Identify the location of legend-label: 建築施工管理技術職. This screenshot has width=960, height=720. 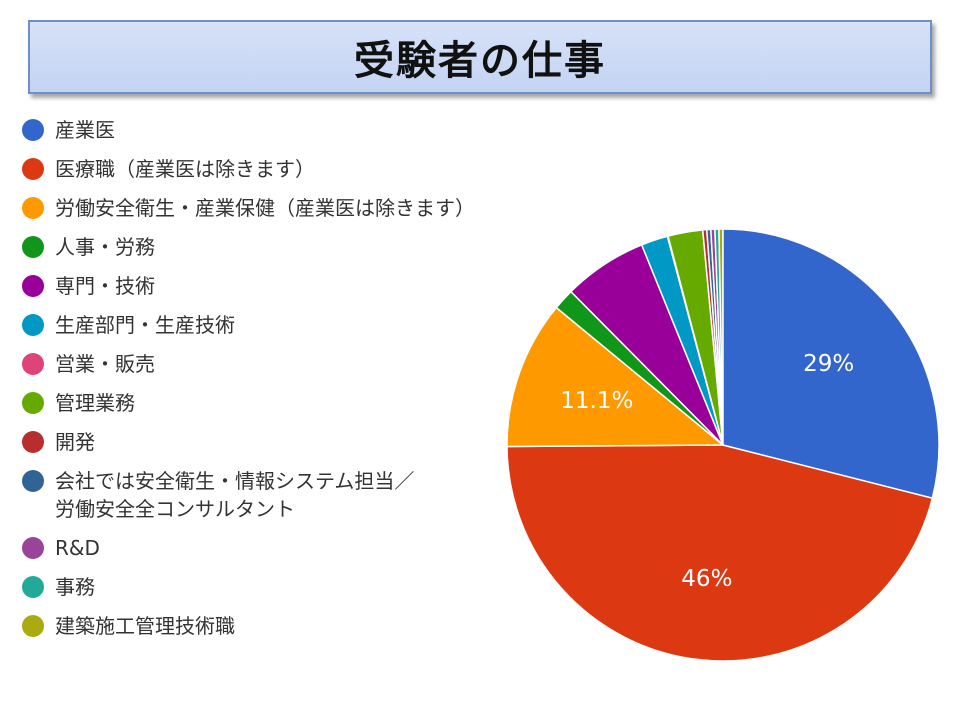
(145, 626).